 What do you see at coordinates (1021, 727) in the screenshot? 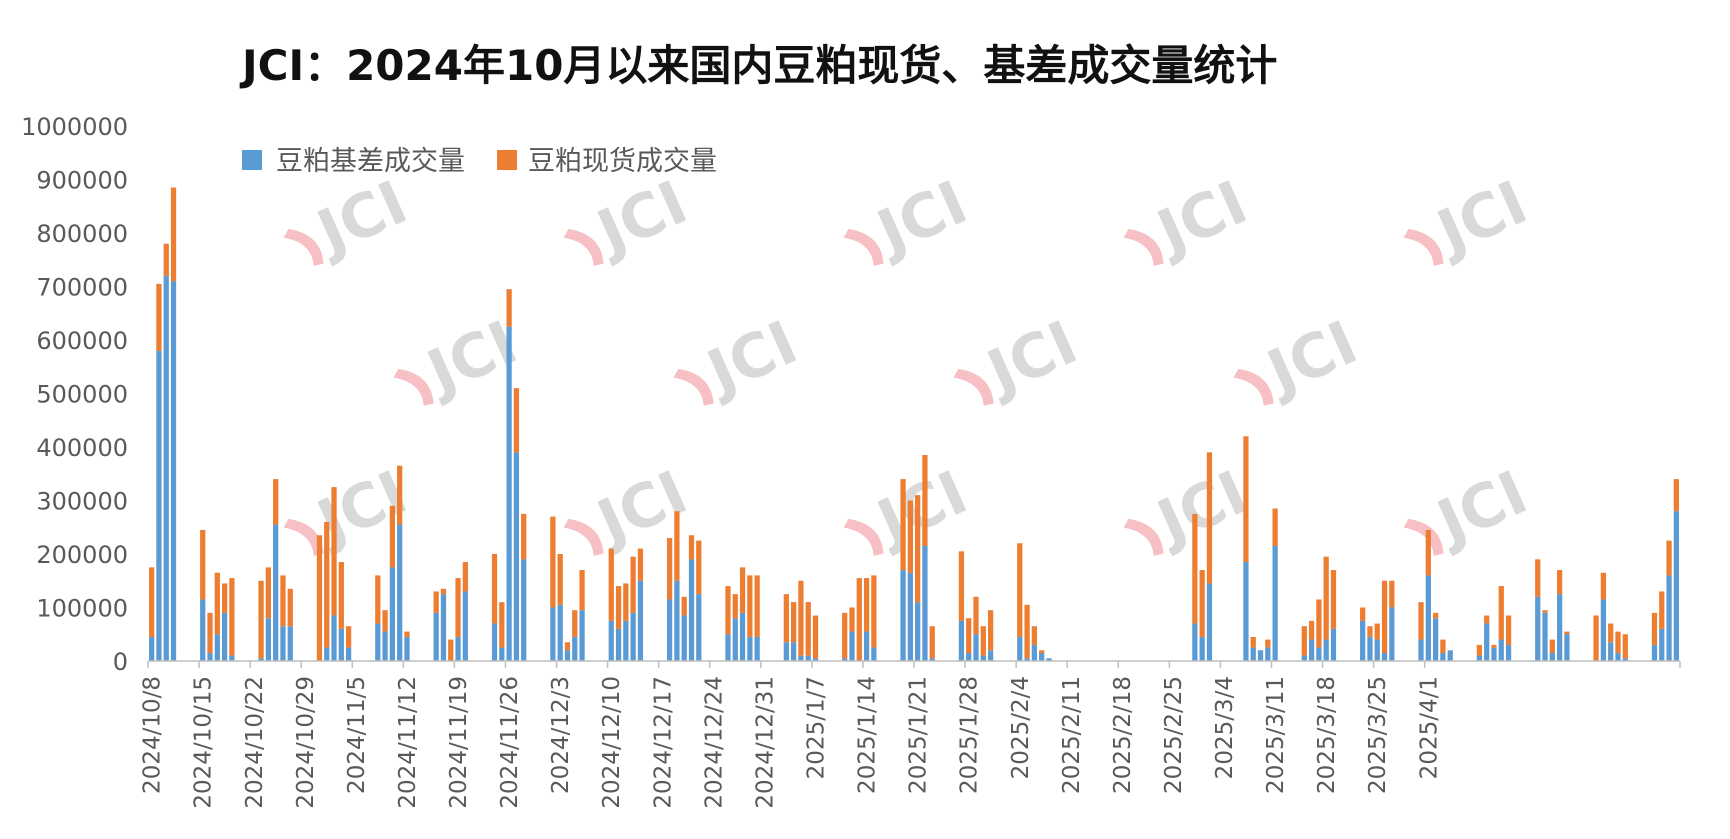
I see `x-tick-label: 2025/2/4` at bounding box center [1021, 727].